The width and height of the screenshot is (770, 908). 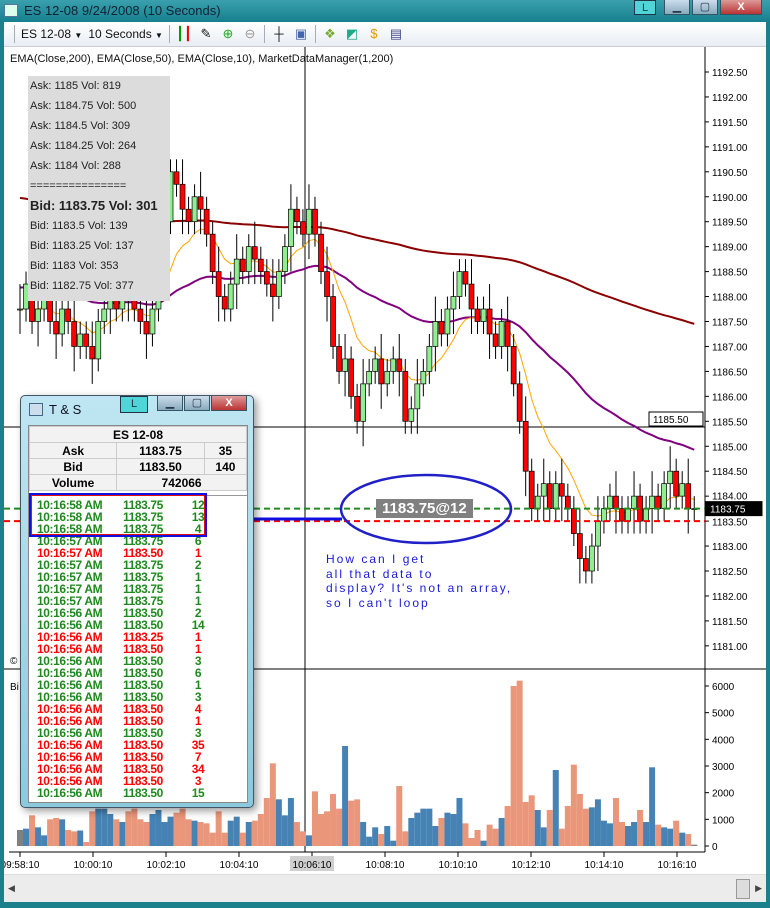 What do you see at coordinates (229, 403) in the screenshot?
I see `ts-close-button: X` at bounding box center [229, 403].